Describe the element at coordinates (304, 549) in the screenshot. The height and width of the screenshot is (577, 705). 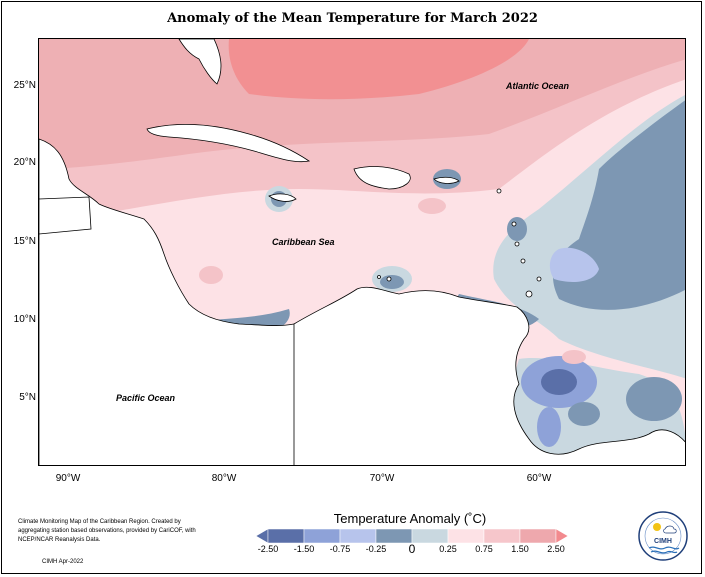
I see `legend-tick-label: -1.50` at that location.